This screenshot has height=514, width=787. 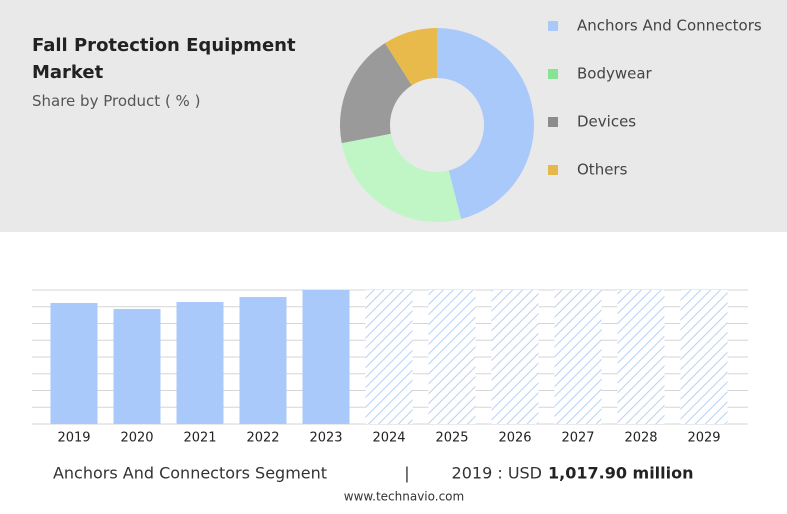 I want to click on x-tick-label: 2026, so click(x=514, y=438).